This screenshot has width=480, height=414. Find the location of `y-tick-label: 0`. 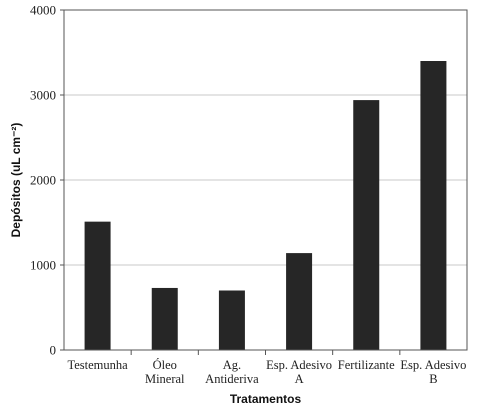

y-tick-label: 0 is located at coordinates (53, 350).